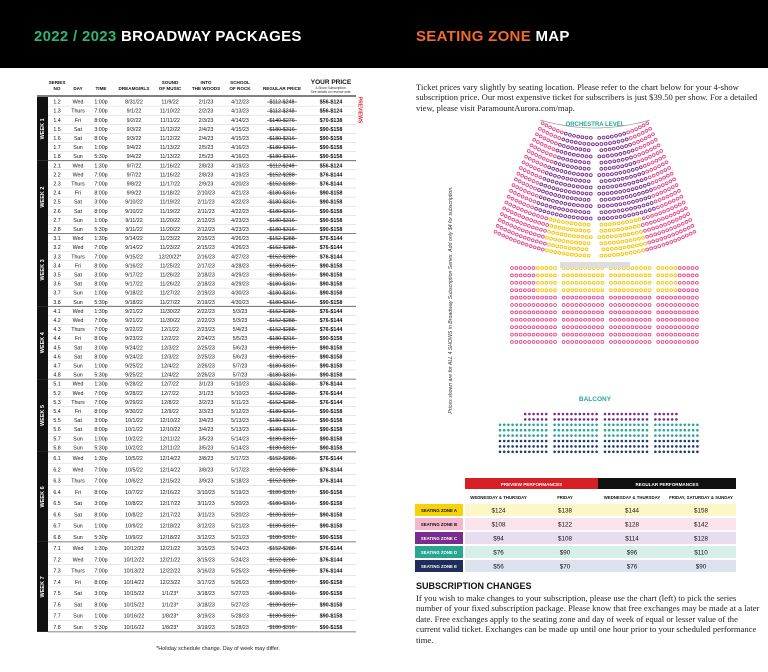 The height and width of the screenshot is (672, 768). Describe the element at coordinates (134, 88) in the screenshot. I see `column-header: DREAMGIRLS` at that location.